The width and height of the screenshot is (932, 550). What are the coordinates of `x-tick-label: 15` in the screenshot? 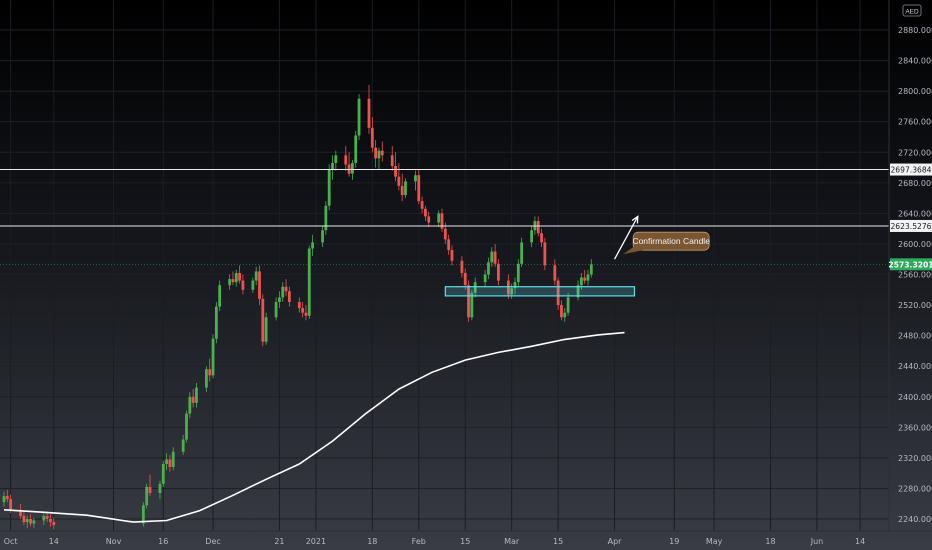 It's located at (558, 541).